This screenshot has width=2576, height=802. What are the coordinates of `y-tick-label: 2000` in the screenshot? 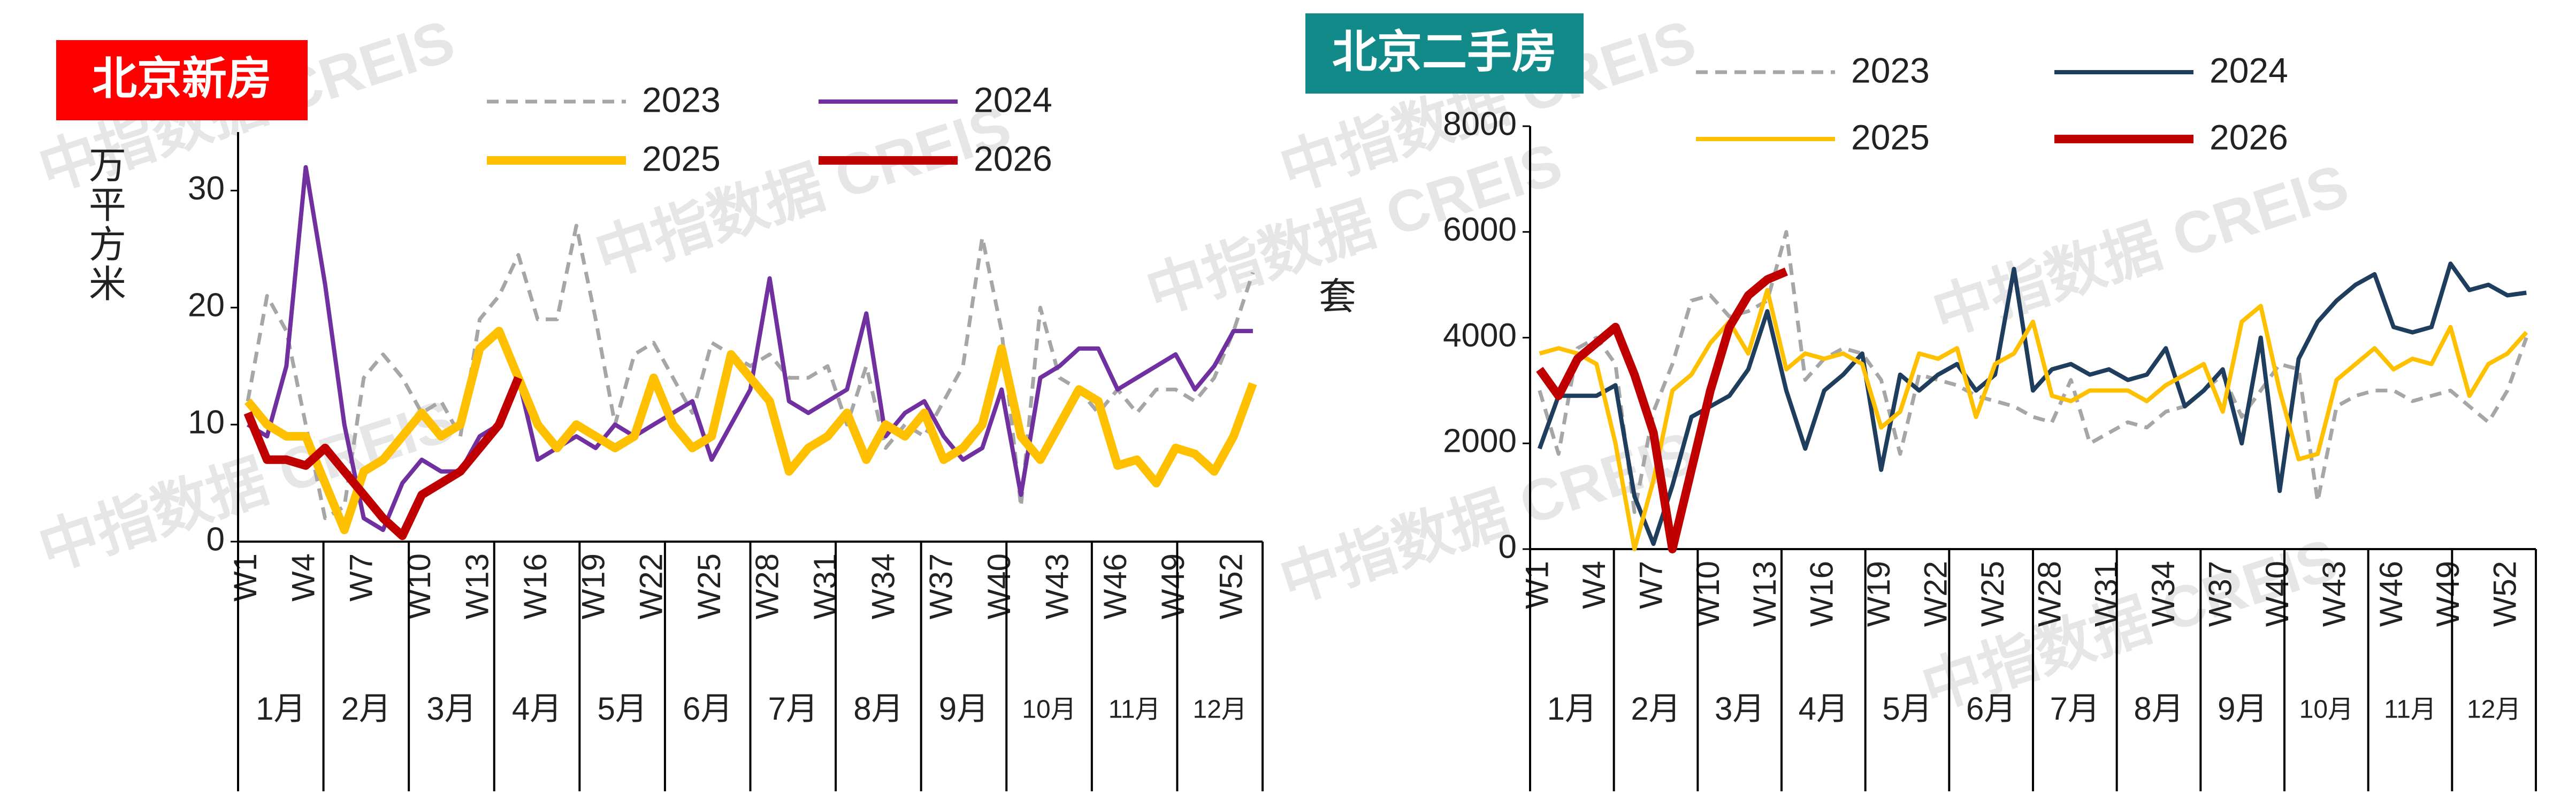 It's located at (1480, 441).